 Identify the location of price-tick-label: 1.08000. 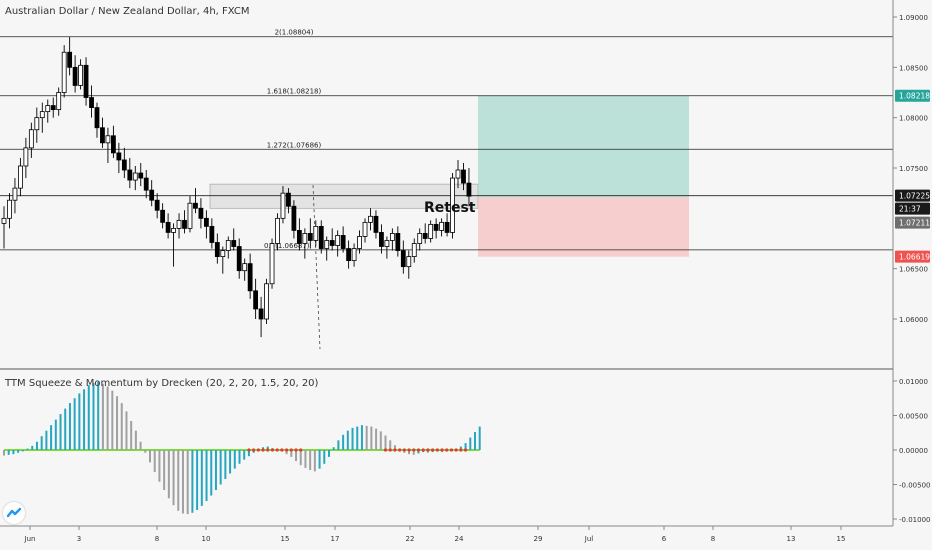
(913, 119).